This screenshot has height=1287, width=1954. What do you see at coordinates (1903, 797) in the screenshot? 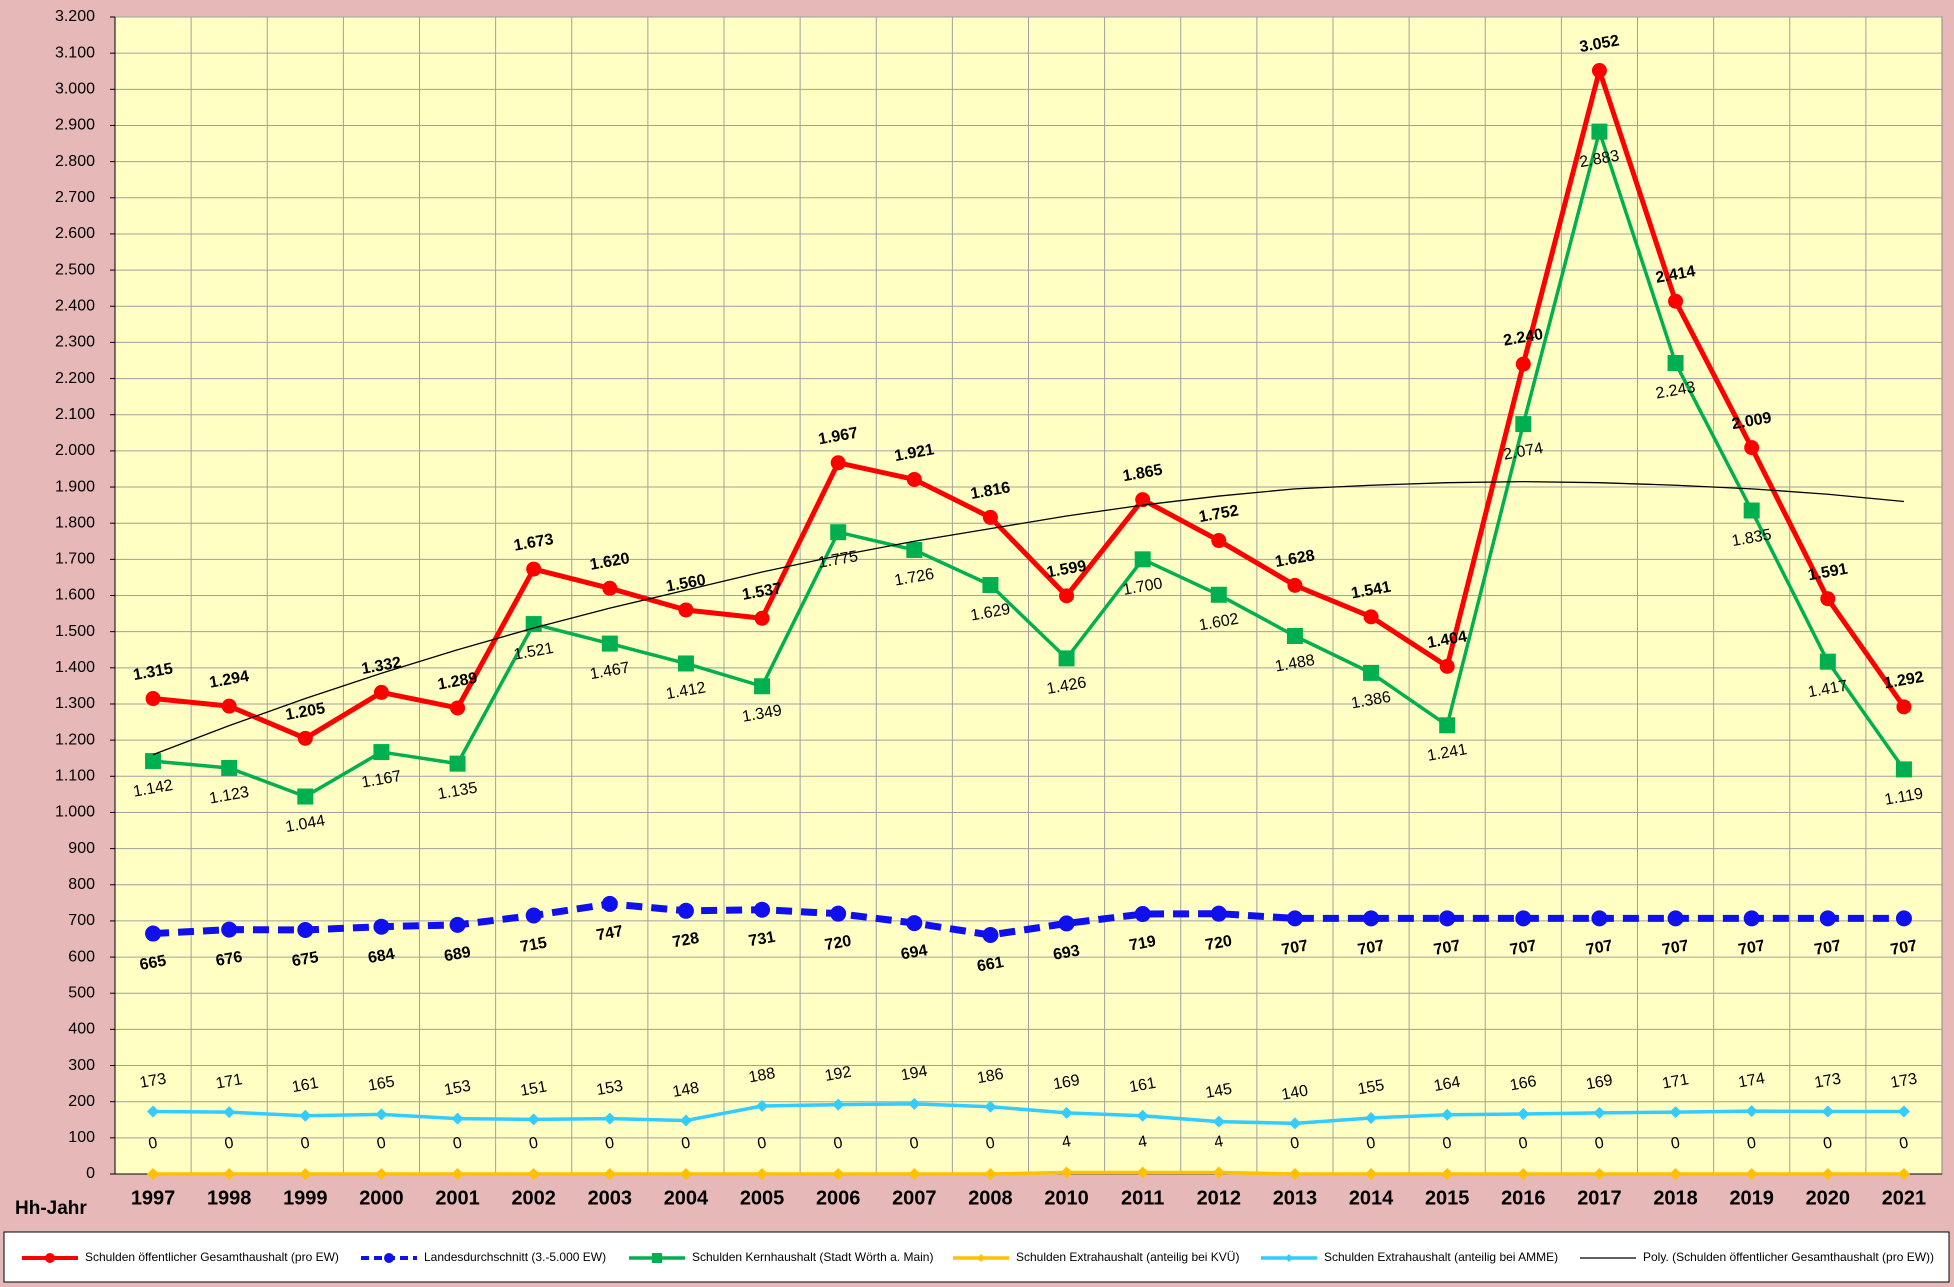
I see `data-label: 1.119` at bounding box center [1903, 797].